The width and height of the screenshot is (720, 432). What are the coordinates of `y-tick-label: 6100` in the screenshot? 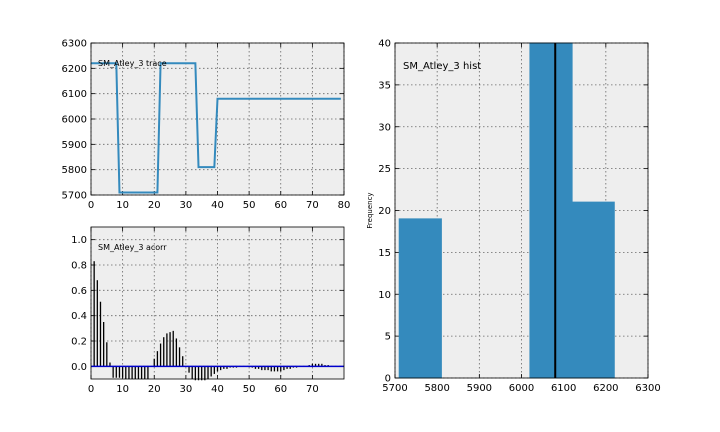 It's located at (74, 94).